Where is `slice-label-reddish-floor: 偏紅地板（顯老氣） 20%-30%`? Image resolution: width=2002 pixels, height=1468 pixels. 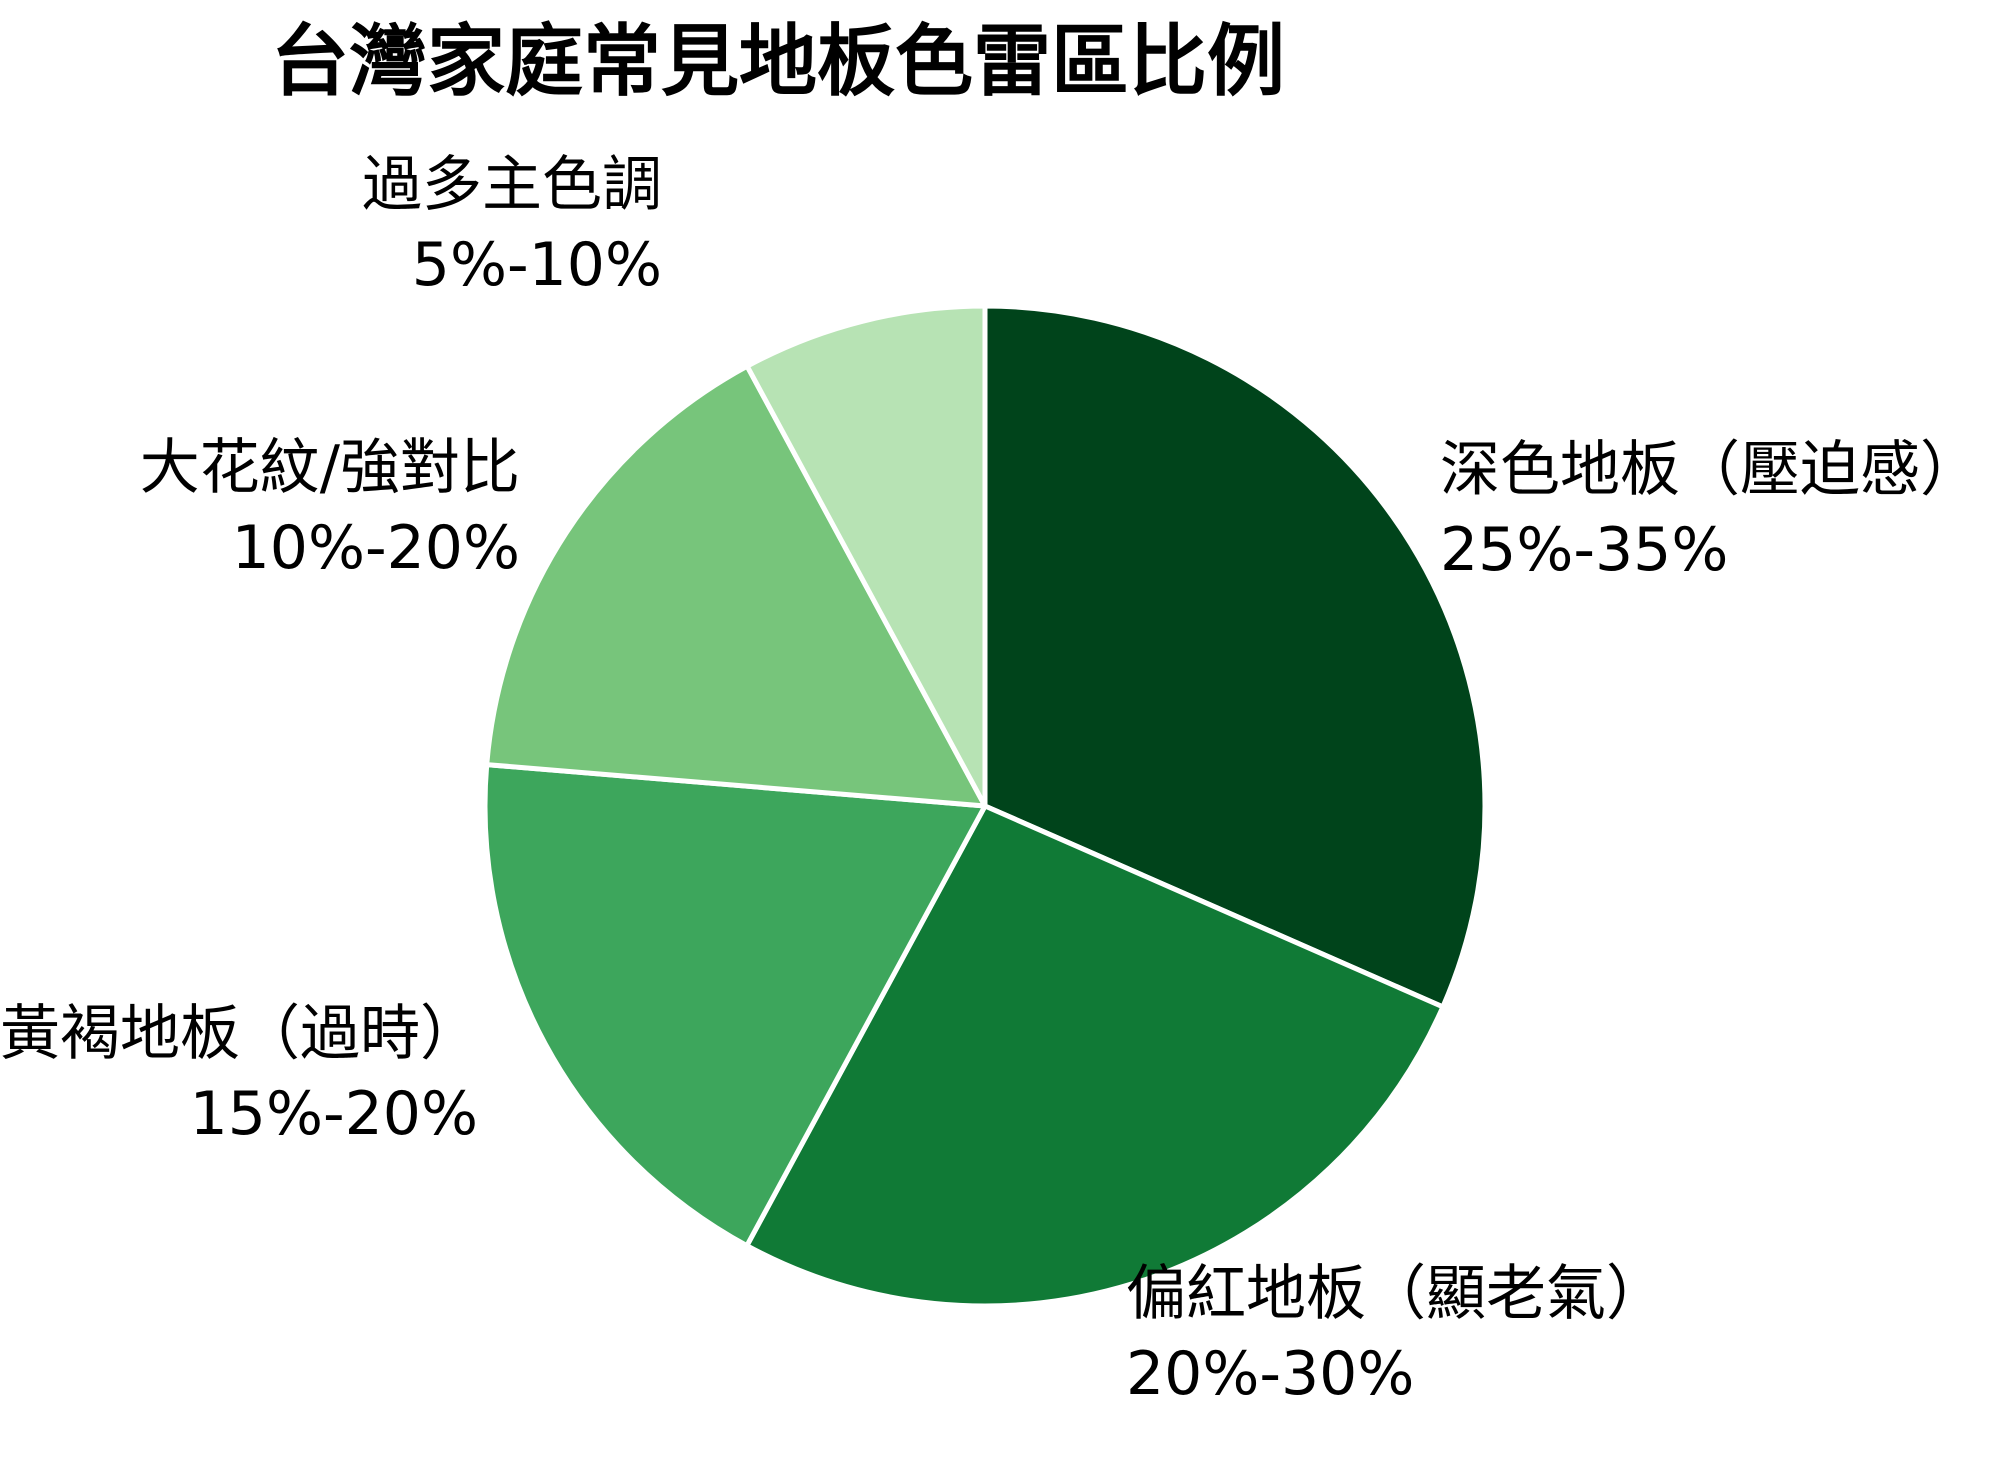 slice-label-reddish-floor: 偏紅地板（顯老氣） 20%-30% is located at coordinates (1396, 1334).